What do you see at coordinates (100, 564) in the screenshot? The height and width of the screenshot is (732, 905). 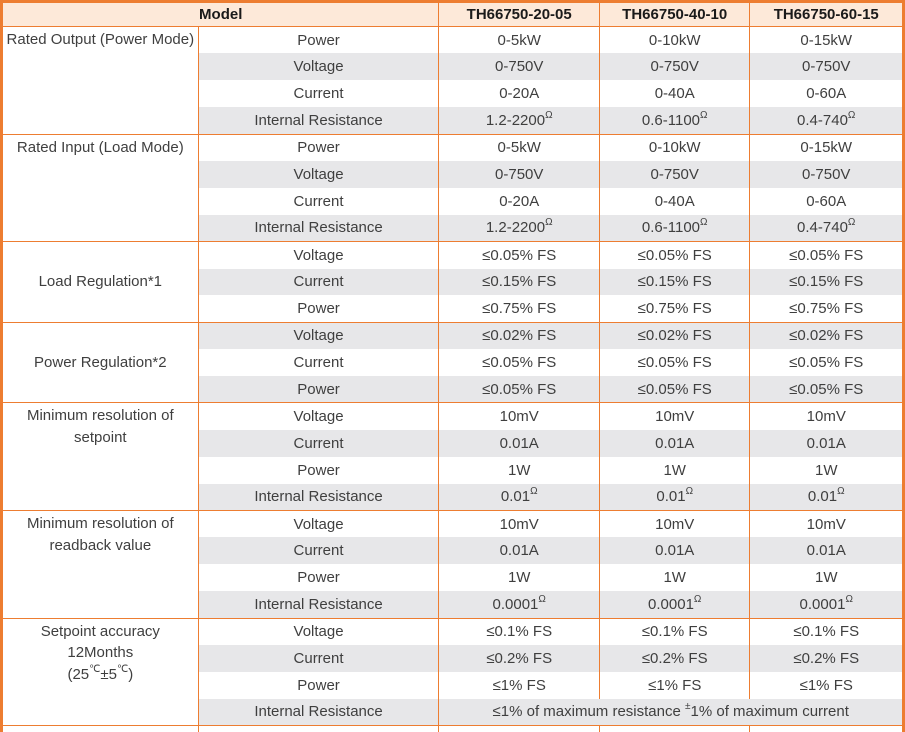 I see `group-cell: Minimum resolution of readback value` at bounding box center [100, 564].